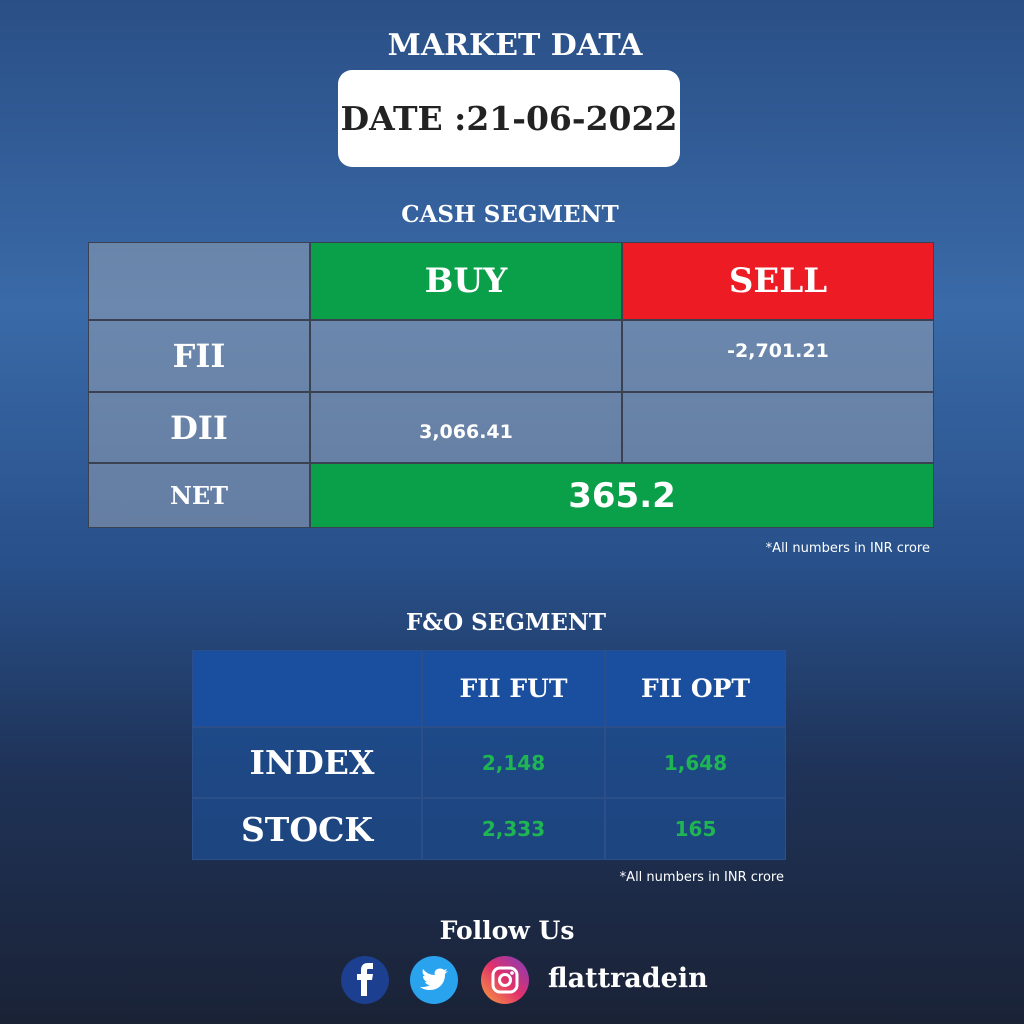 The image size is (1024, 1024). Describe the element at coordinates (513, 829) in the screenshot. I see `value-cell: 2,333` at that location.